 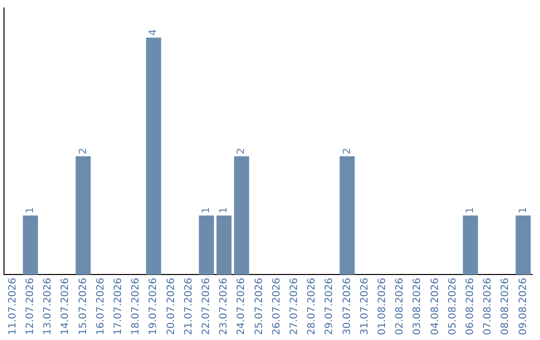 I want to click on x-tick-label: 25.07.2026, so click(x=259, y=307).